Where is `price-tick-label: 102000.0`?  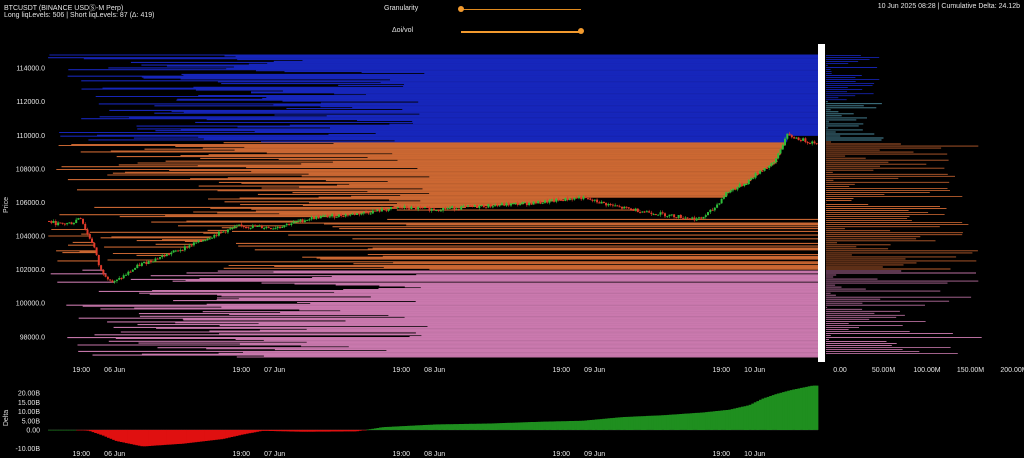 price-tick-label: 102000.0 is located at coordinates (30, 270).